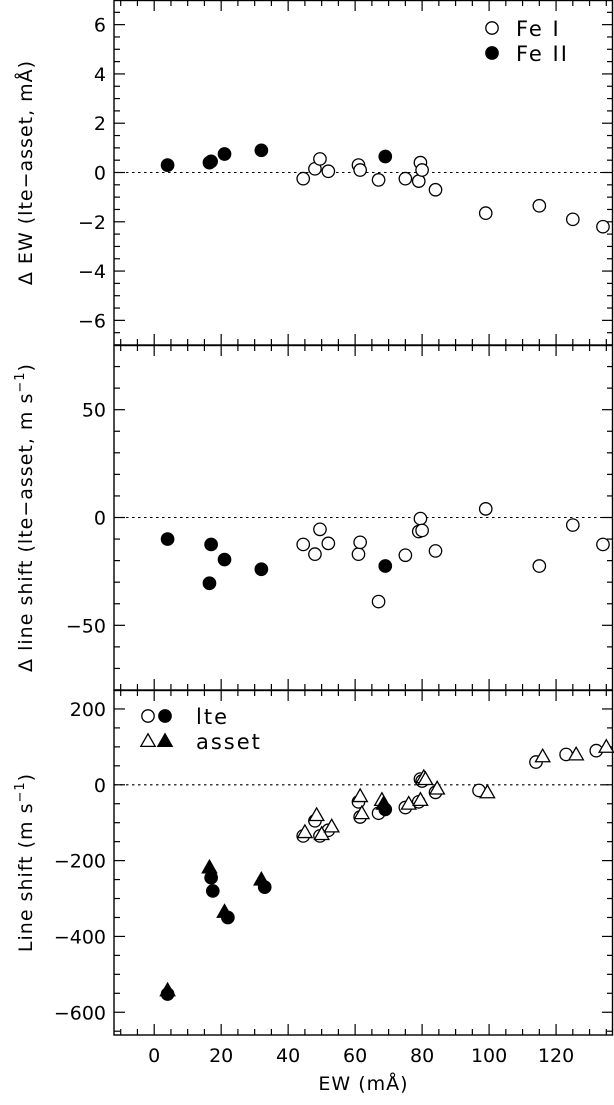 The width and height of the screenshot is (614, 1105). I want to click on legend-top-right: Fe IFe II, so click(526, 41).